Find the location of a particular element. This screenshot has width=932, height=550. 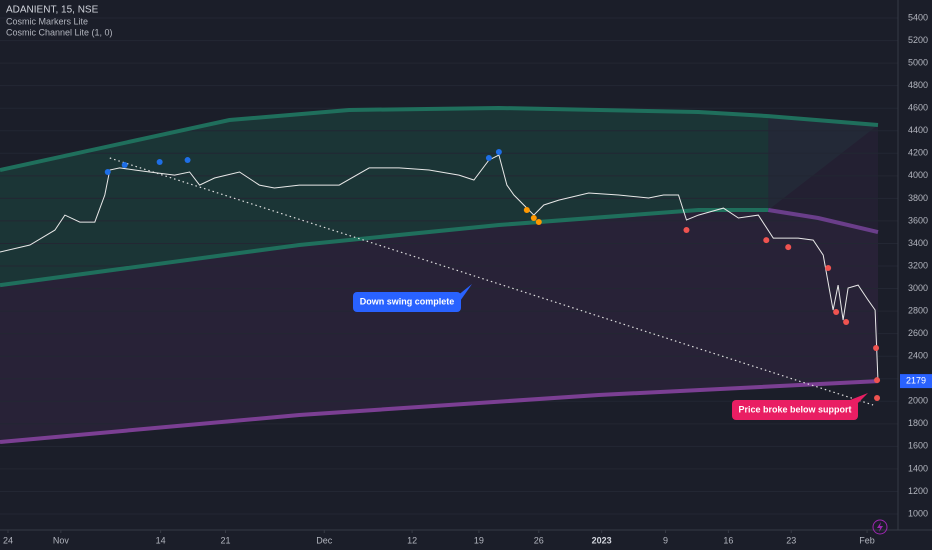

x-tick-label: 24 is located at coordinates (8, 540).